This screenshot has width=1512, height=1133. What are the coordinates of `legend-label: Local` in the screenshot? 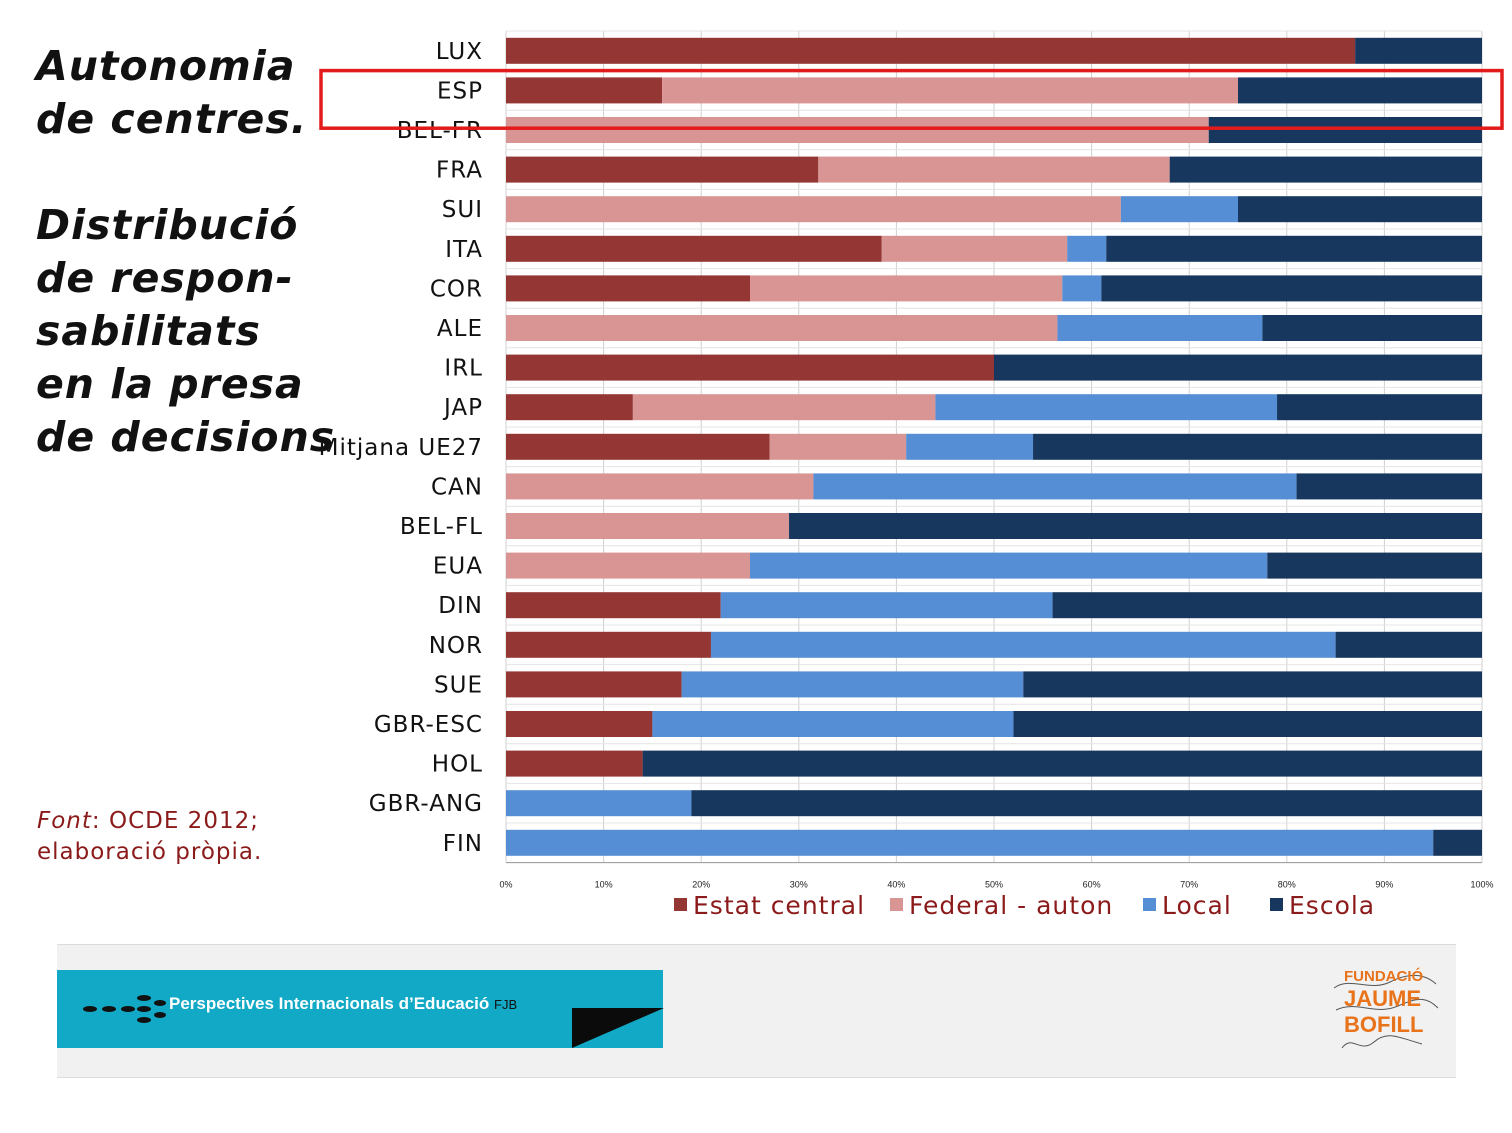 It's located at (1197, 905).